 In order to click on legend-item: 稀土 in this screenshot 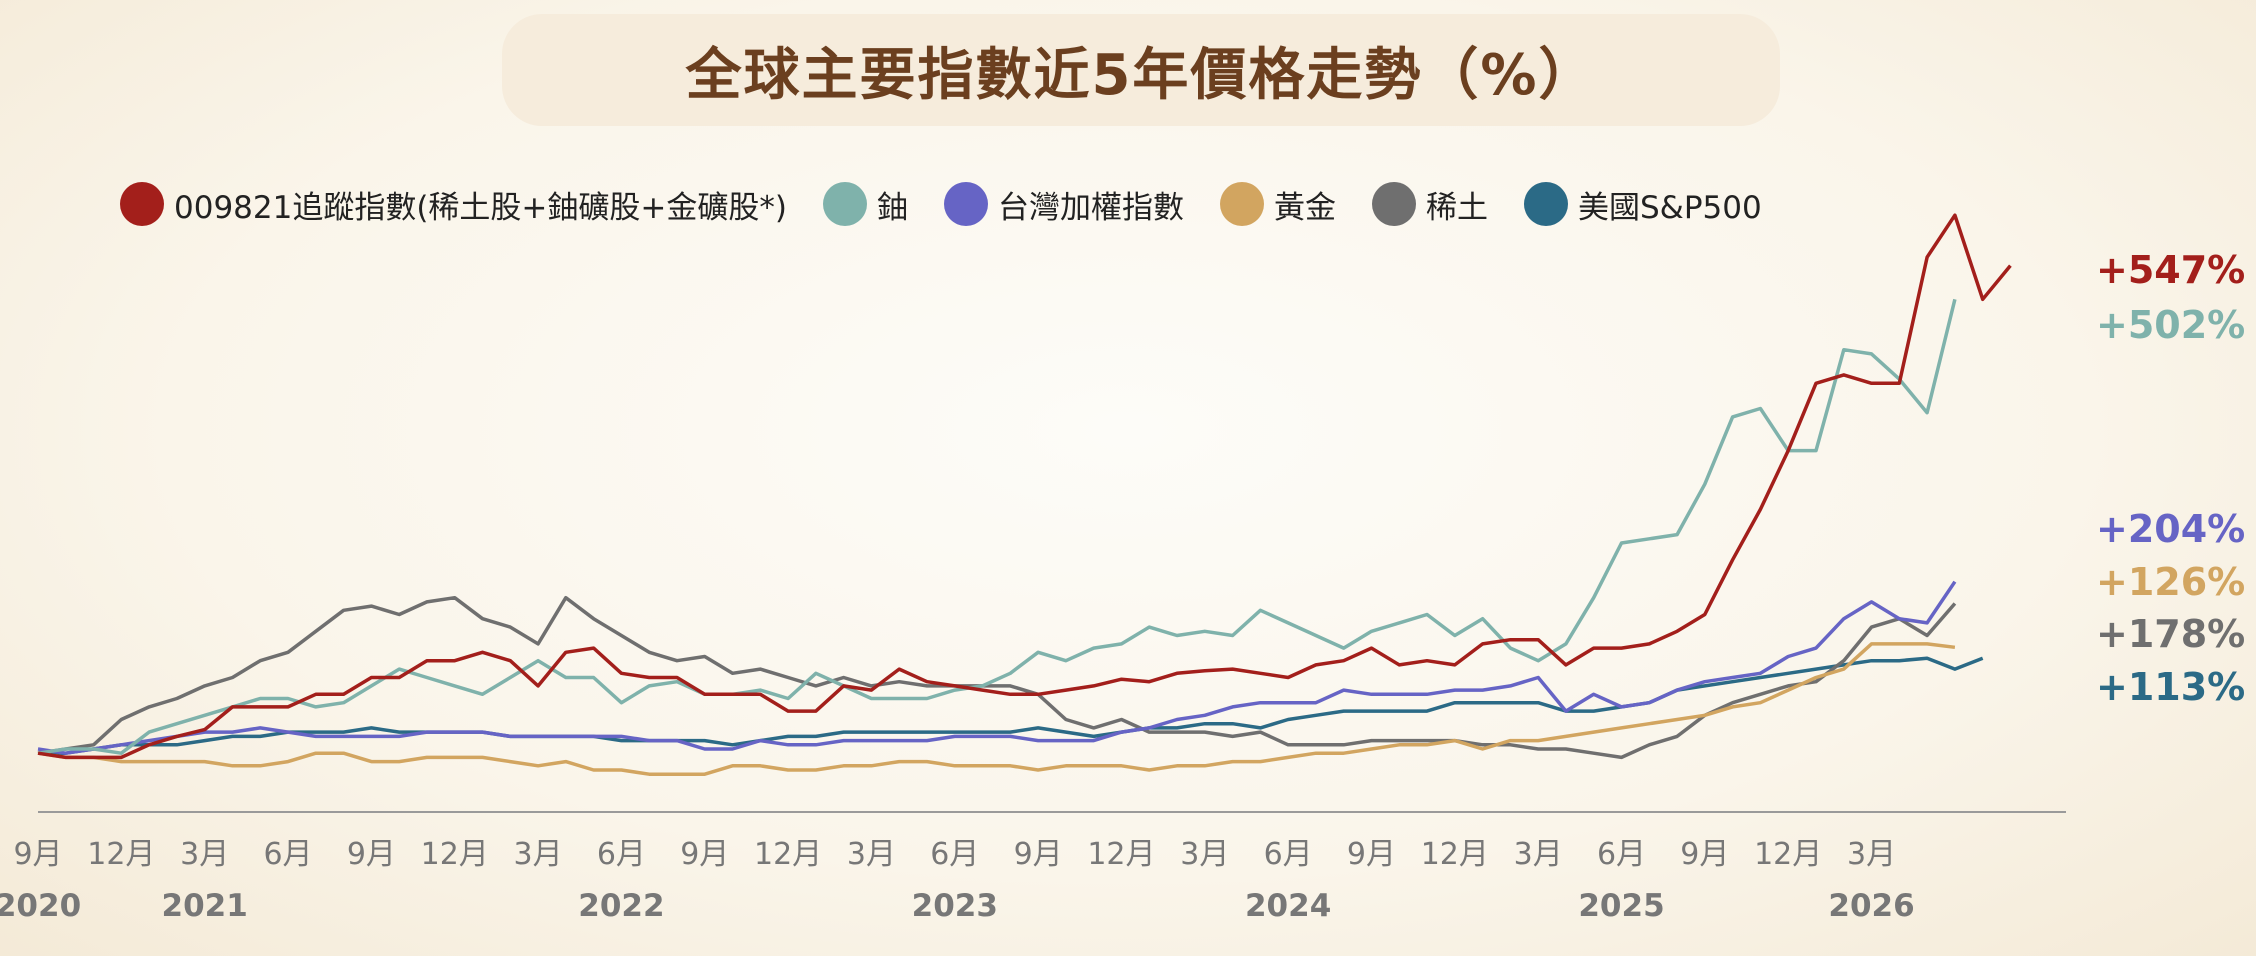, I will do `click(1429, 204)`.